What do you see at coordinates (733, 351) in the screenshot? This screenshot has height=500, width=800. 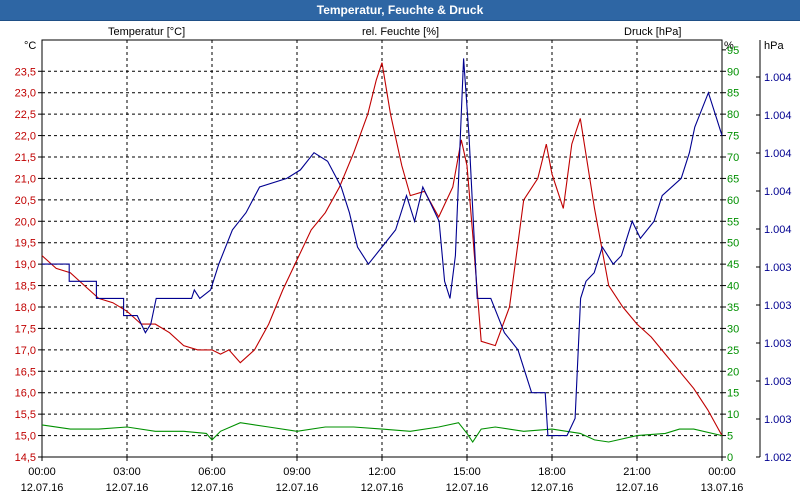 I see `humidity-tick-label: 25` at bounding box center [733, 351].